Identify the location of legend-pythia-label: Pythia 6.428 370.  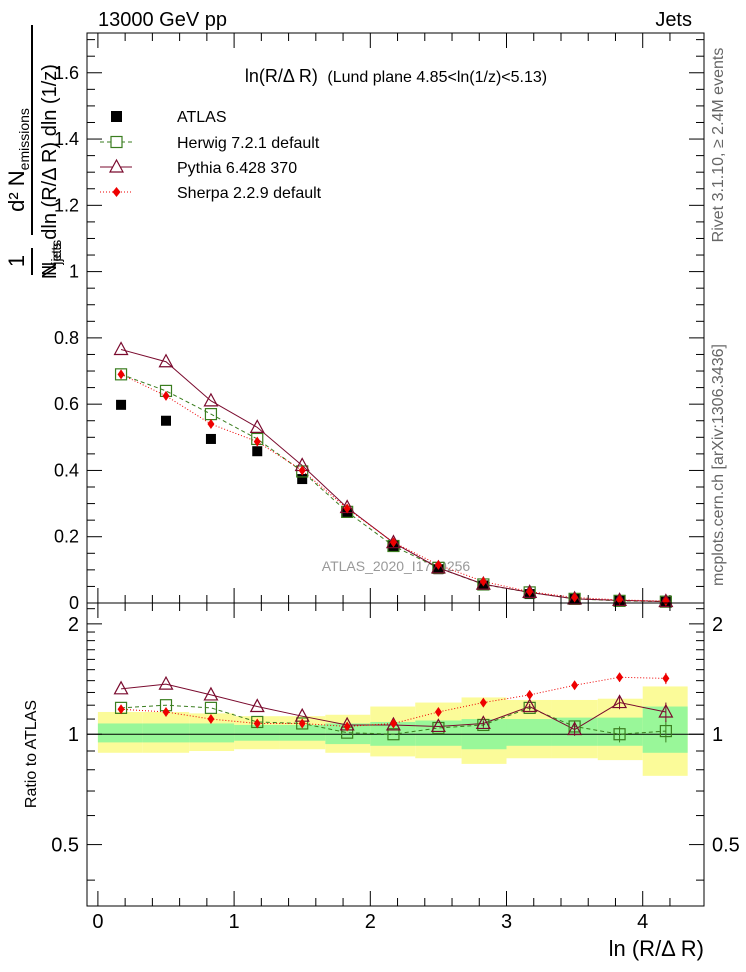
(237, 168).